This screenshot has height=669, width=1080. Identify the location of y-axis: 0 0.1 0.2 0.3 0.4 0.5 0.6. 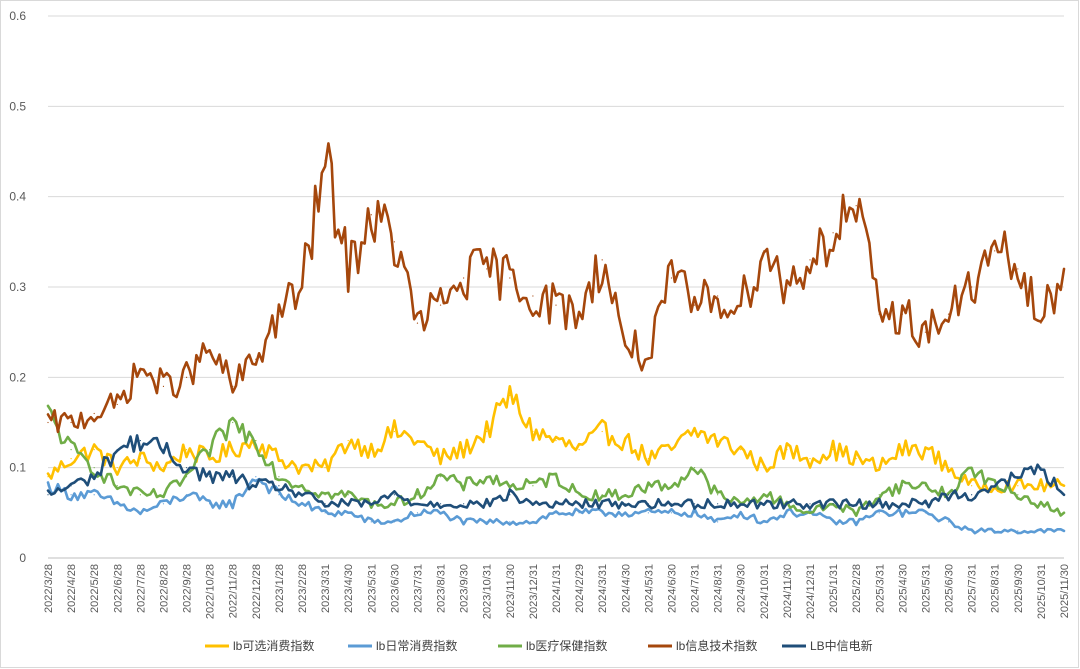
(17, 287).